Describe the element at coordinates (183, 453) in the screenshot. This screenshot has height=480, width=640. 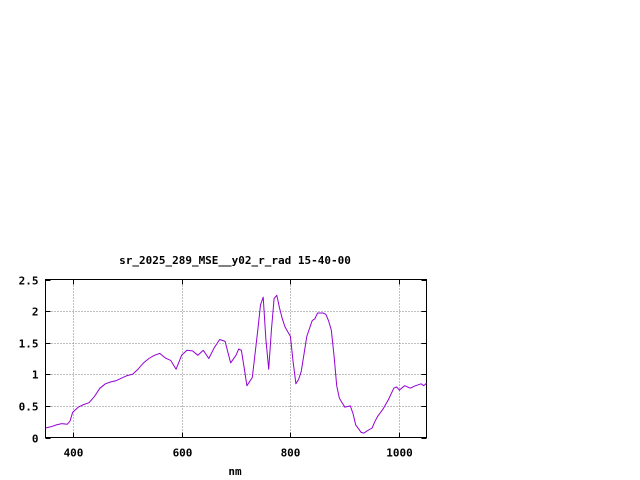
I see `x-tick-label: 600` at that location.